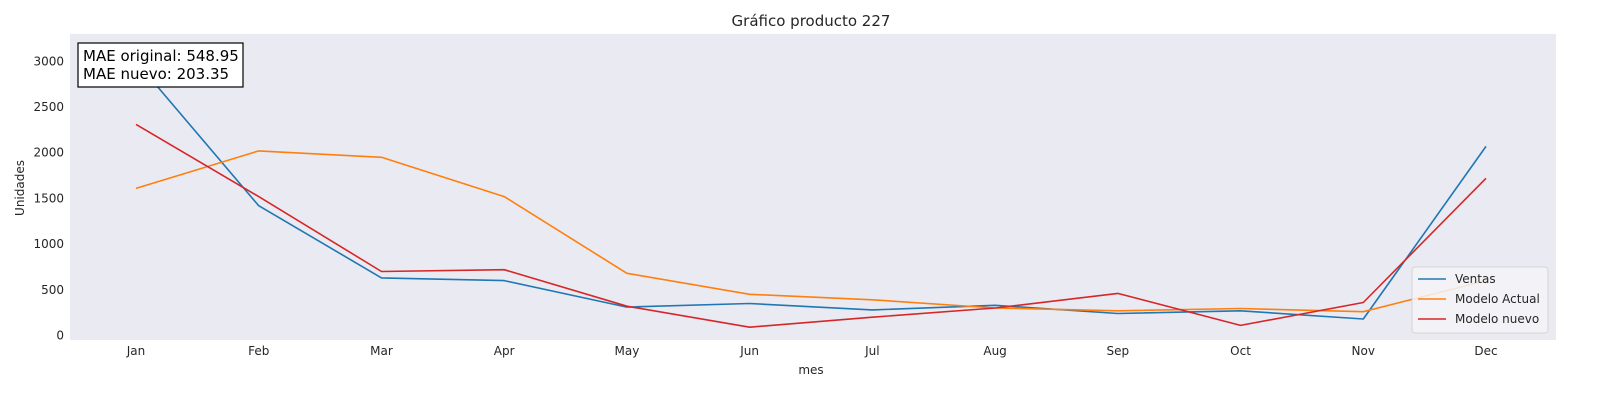  Describe the element at coordinates (136, 351) in the screenshot. I see `x-tick-label: Jan` at that location.